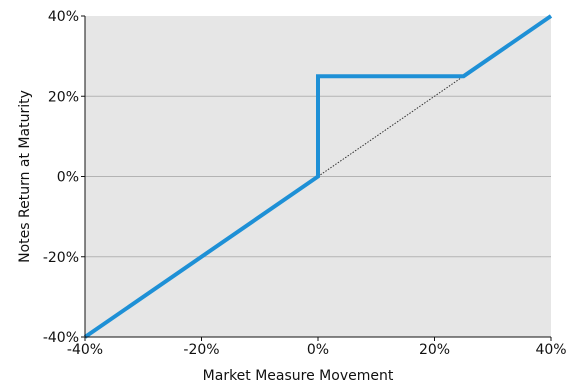  What do you see at coordinates (63, 17) in the screenshot?
I see `y-tick-label: 40%` at bounding box center [63, 17].